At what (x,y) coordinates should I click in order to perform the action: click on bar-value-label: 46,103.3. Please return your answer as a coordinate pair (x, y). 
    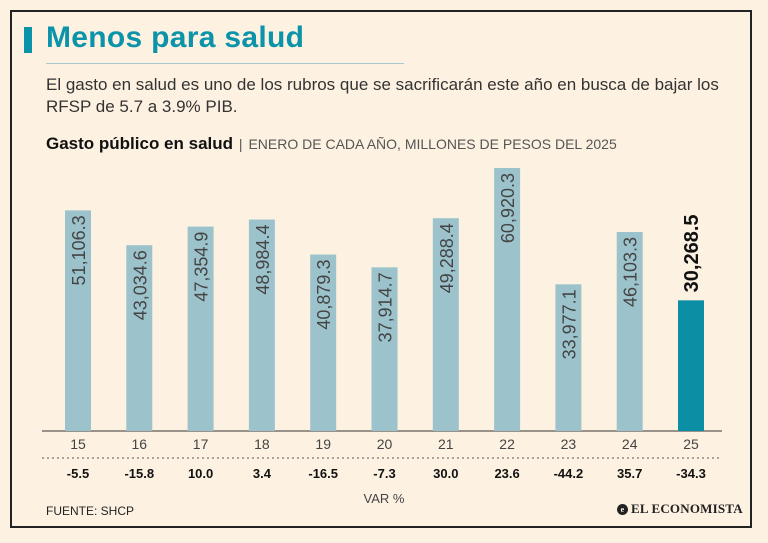
    Looking at the image, I should click on (631, 272).